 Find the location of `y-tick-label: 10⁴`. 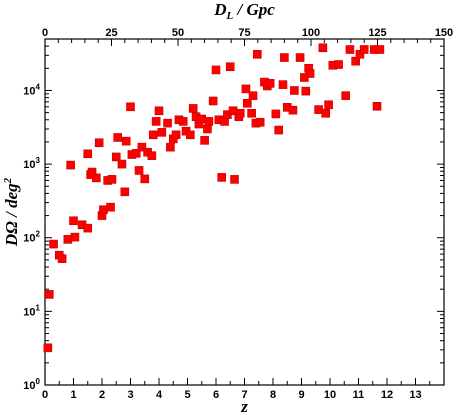

y-tick-label: 10⁴ is located at coordinates (31, 89).